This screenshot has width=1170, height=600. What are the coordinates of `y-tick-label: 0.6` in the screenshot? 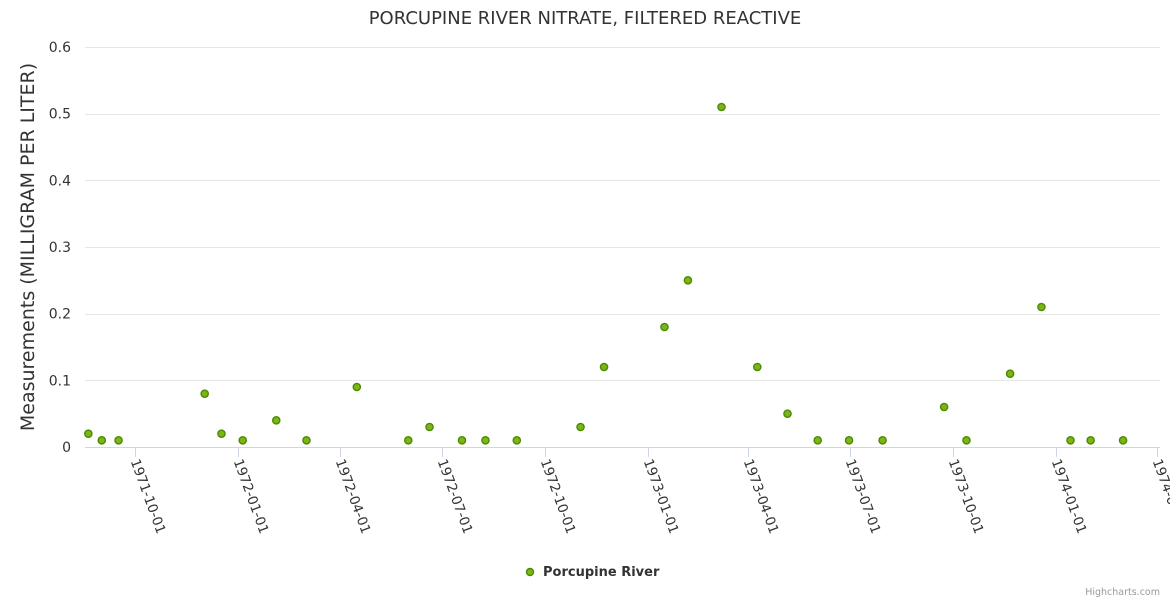 It's located at (60, 48).